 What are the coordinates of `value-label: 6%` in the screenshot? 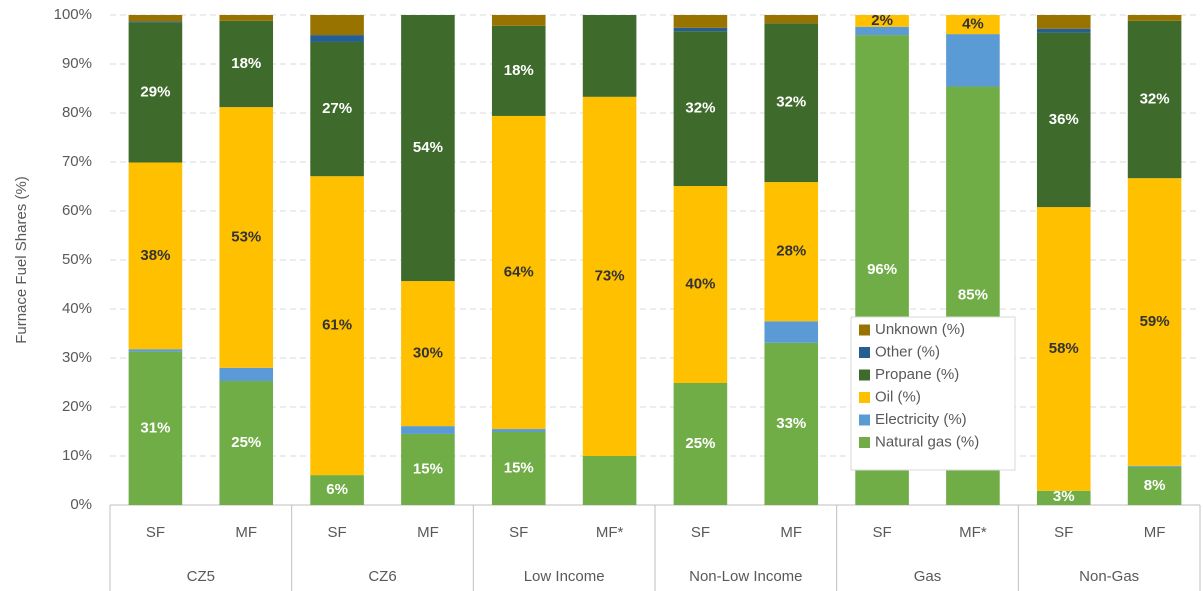 It's located at (337, 489).